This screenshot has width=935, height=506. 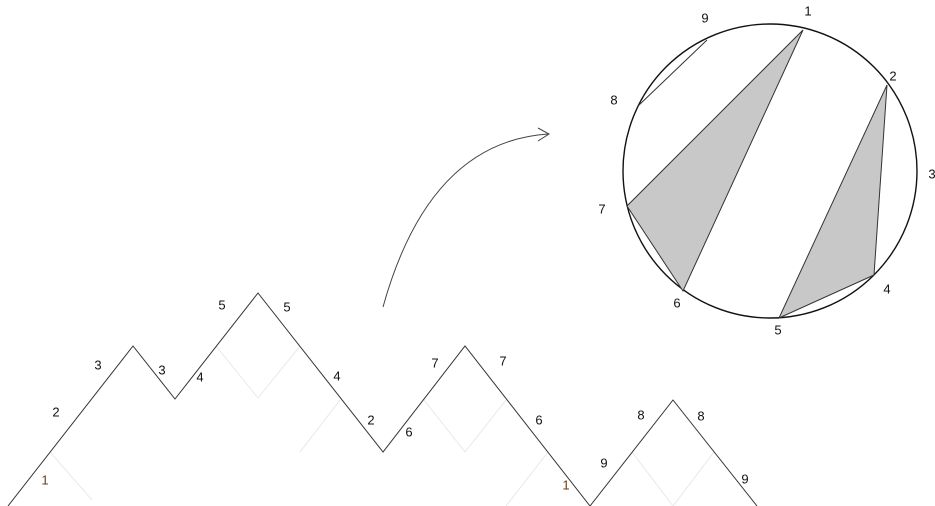 What do you see at coordinates (676, 302) in the screenshot?
I see `circle-point-label: 6` at bounding box center [676, 302].